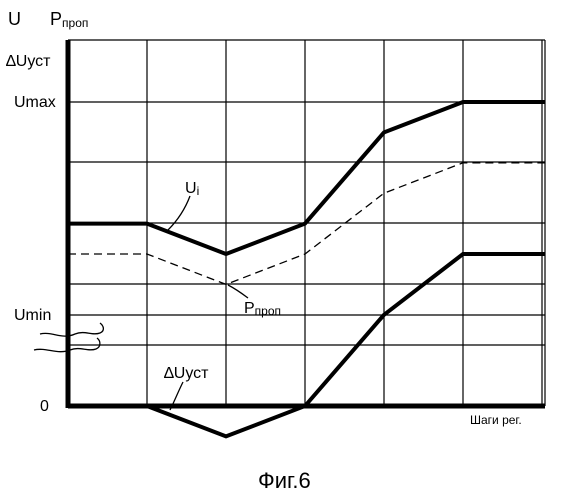 Image resolution: width=567 pixels, height=500 pixels. I want to click on x-axis-title: Шаги рег., so click(496, 420).